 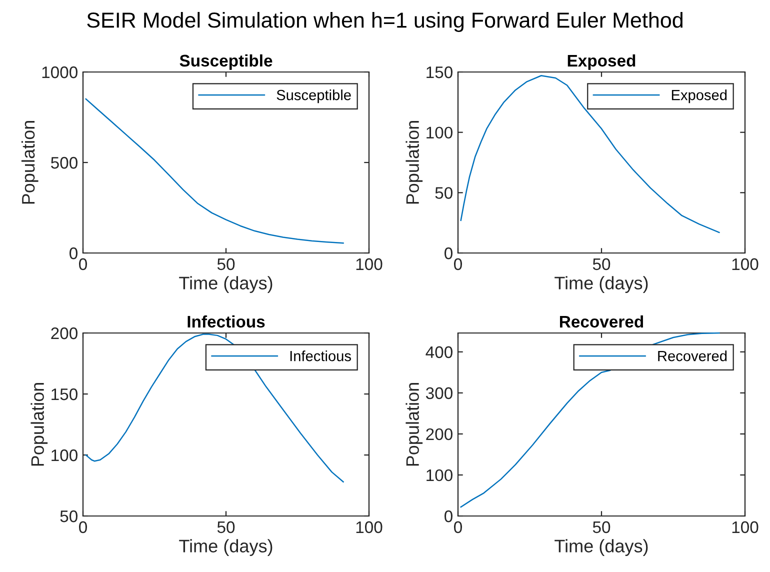 I want to click on chart-title: Exposed, so click(x=602, y=62).